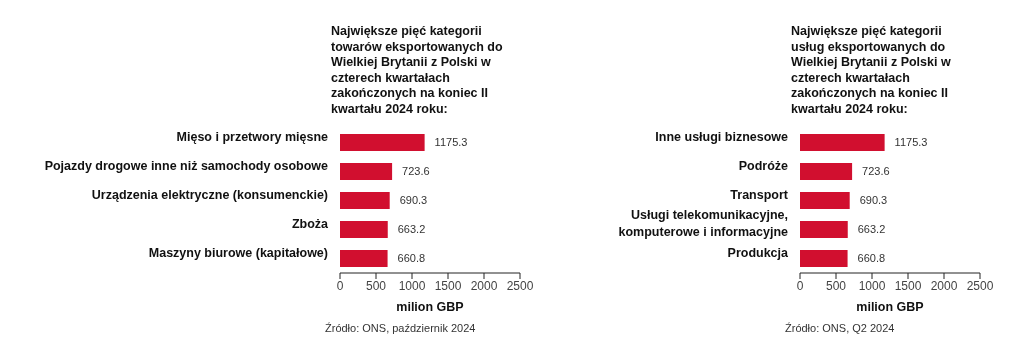 The width and height of the screenshot is (1024, 347). Describe the element at coordinates (400, 328) in the screenshot. I see `text: Źródło: ONS, październik 2024` at that location.